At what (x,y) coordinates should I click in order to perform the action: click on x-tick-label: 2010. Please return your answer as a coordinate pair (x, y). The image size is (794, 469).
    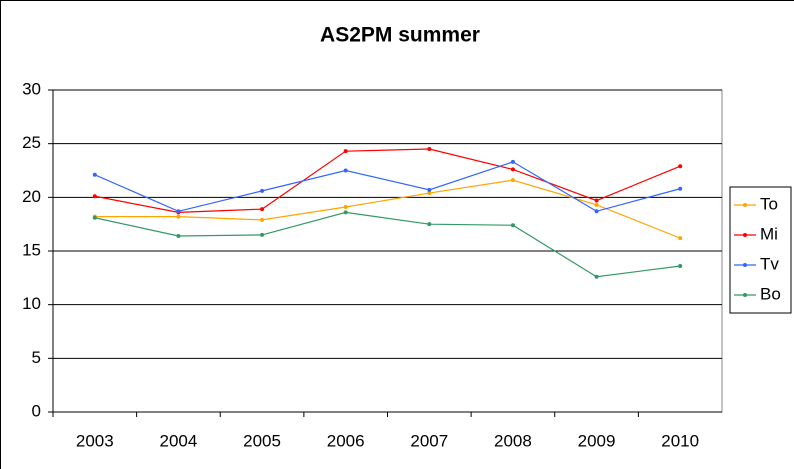
    Looking at the image, I should click on (680, 440).